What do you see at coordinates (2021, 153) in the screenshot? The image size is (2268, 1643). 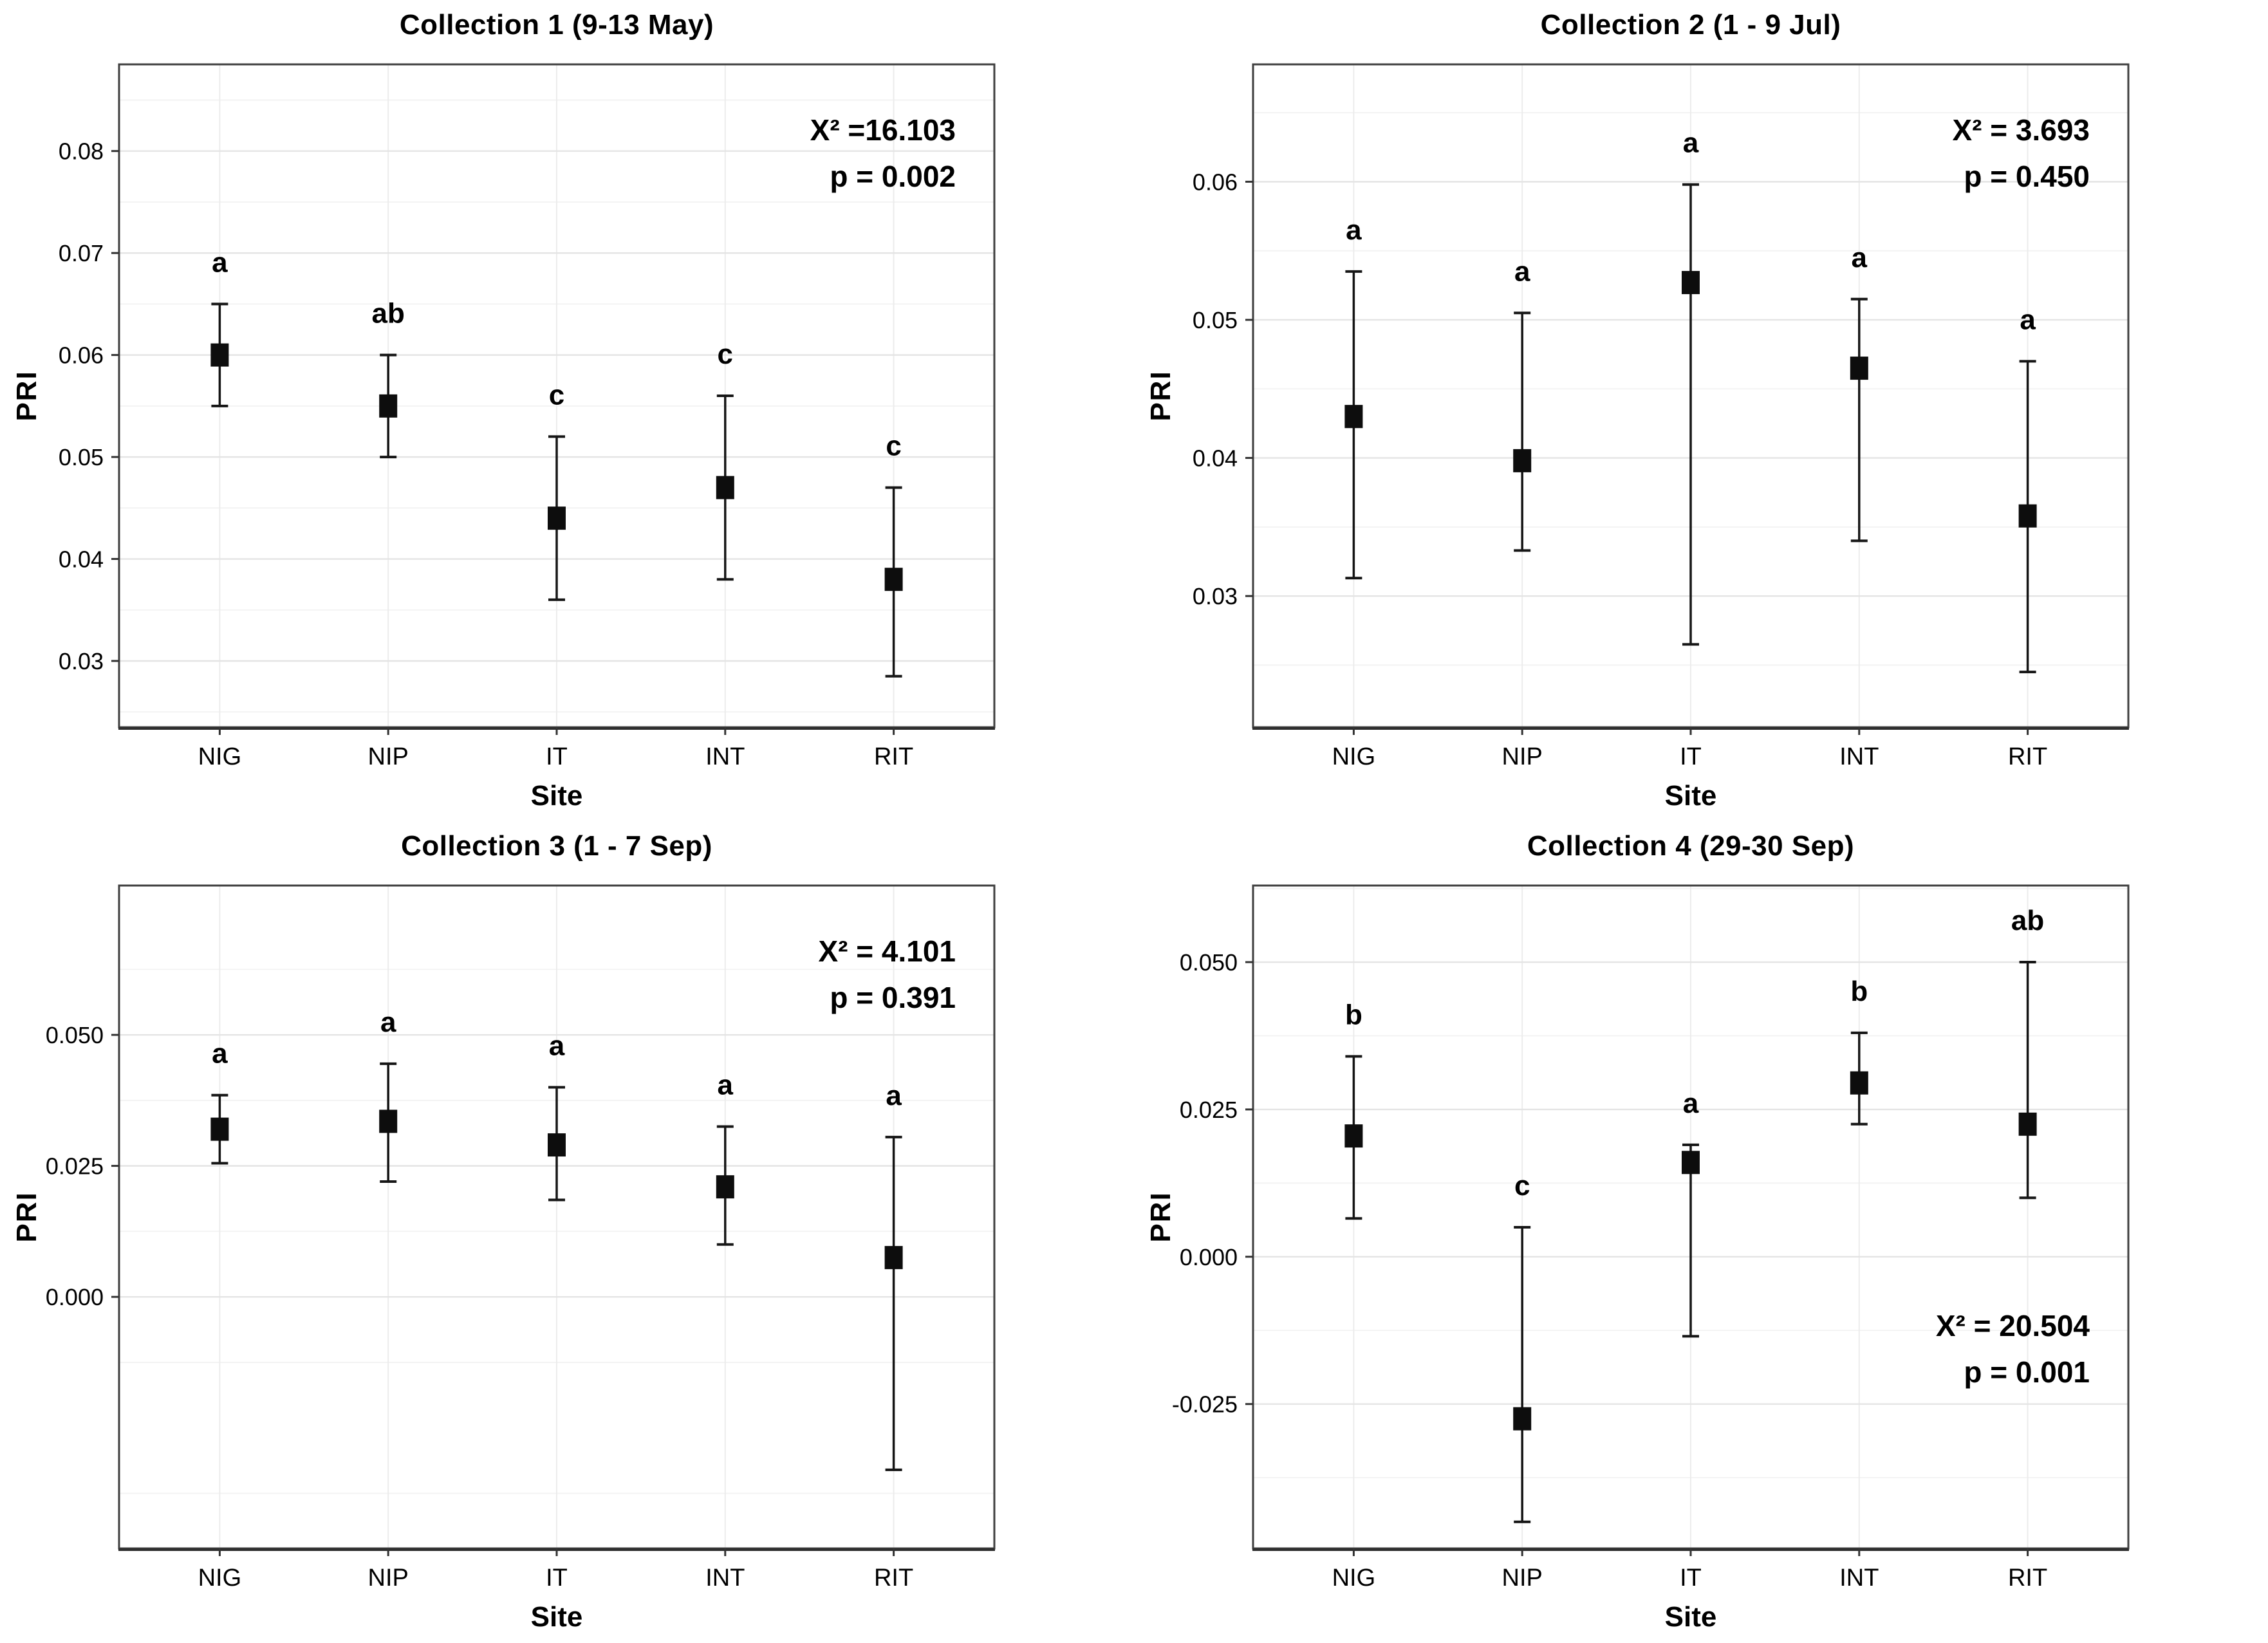 I see `stats-annotation: X² = 3.693 p = 0.450` at bounding box center [2021, 153].